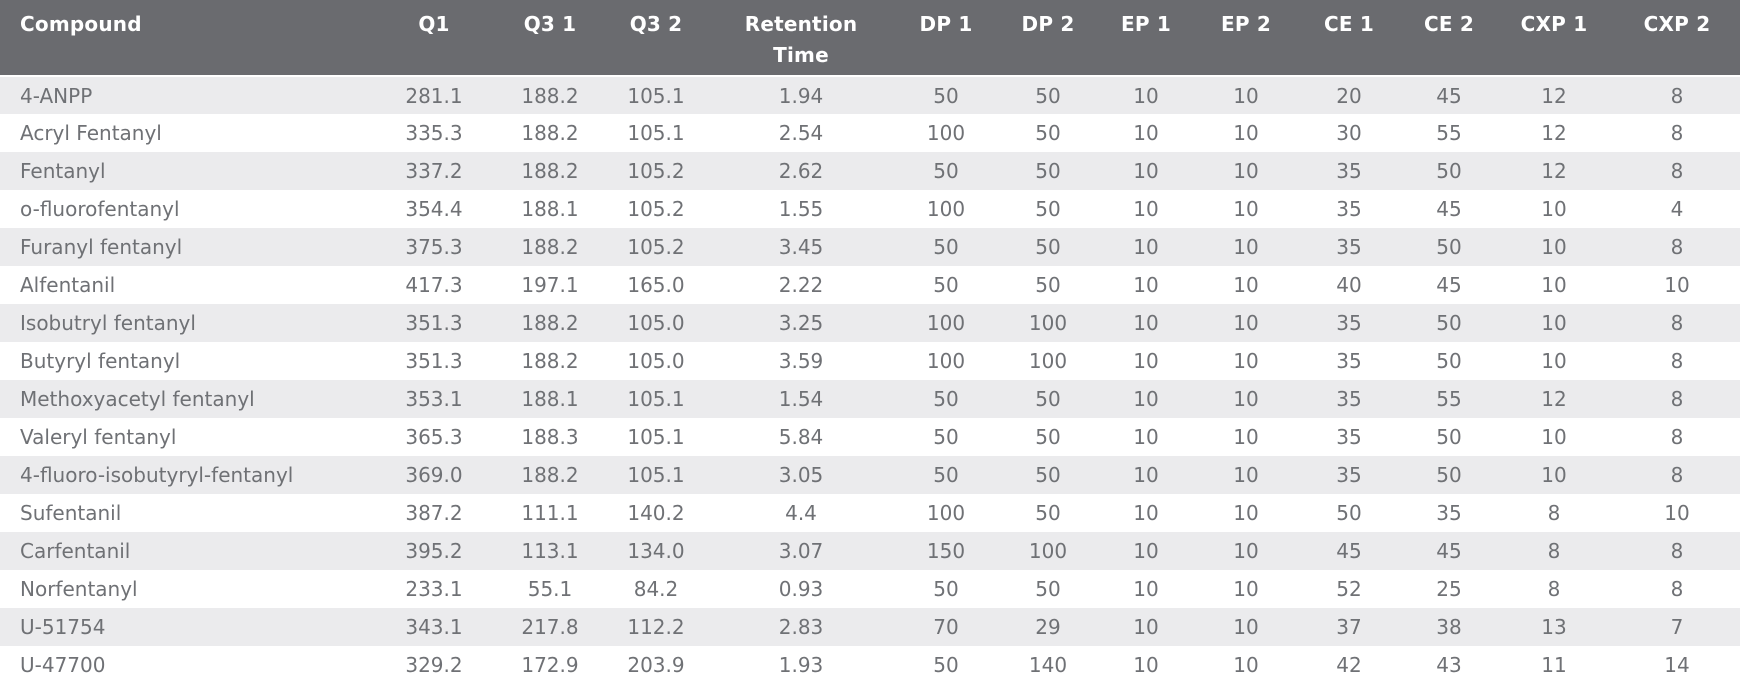 The image size is (1740, 684). I want to click on column-header-dp_1: DP 1, so click(946, 38).